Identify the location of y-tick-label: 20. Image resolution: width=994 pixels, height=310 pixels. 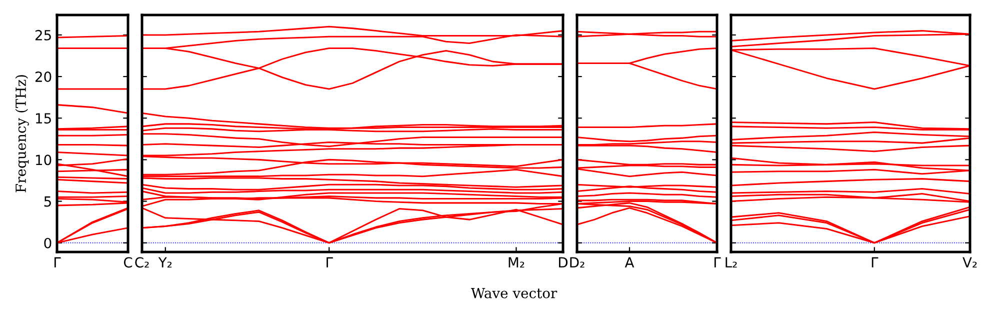
(43, 77).